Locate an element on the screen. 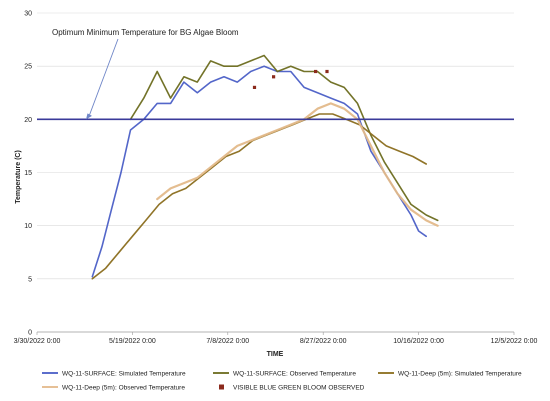 The height and width of the screenshot is (401, 550). x-tick-label: 12/5/2022 0:00 is located at coordinates (514, 341).